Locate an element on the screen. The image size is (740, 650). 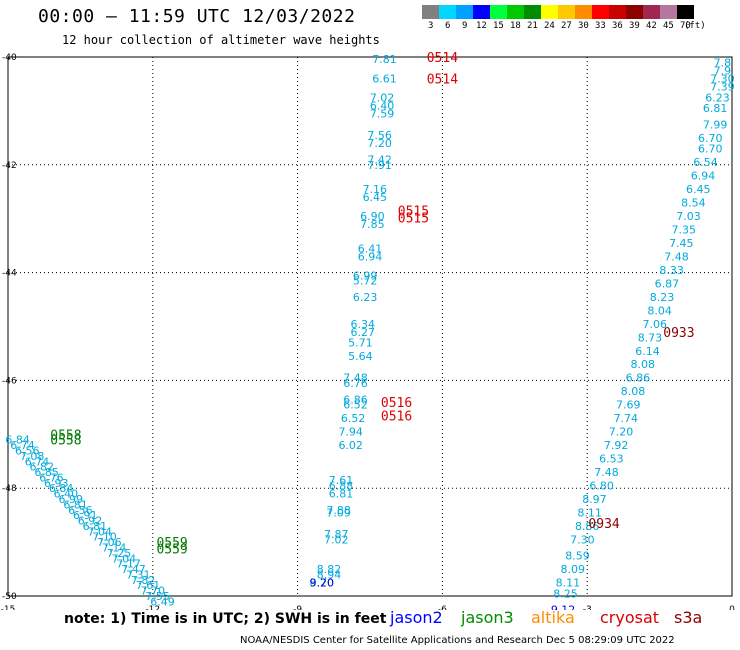
swh-value: 6.02 is located at coordinates (350, 445).